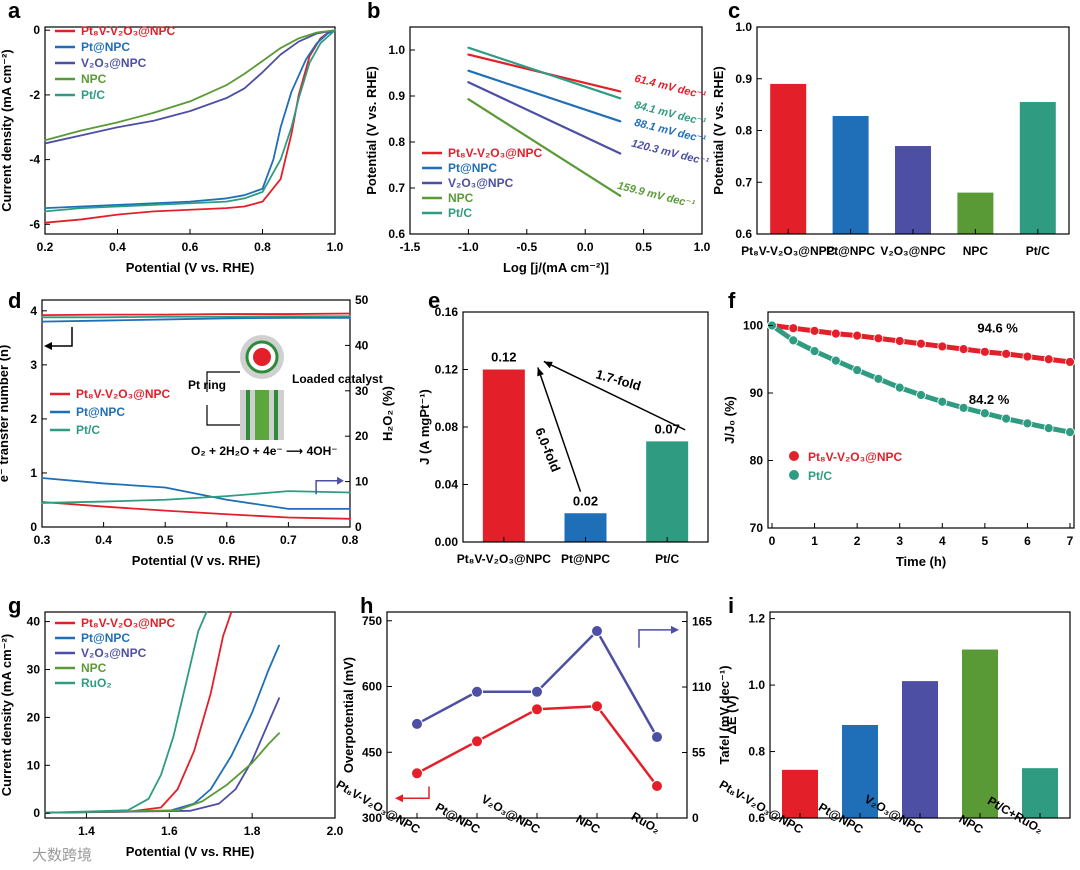  Describe the element at coordinates (262, 415) in the screenshot. I see `rrde-disk-side` at that location.